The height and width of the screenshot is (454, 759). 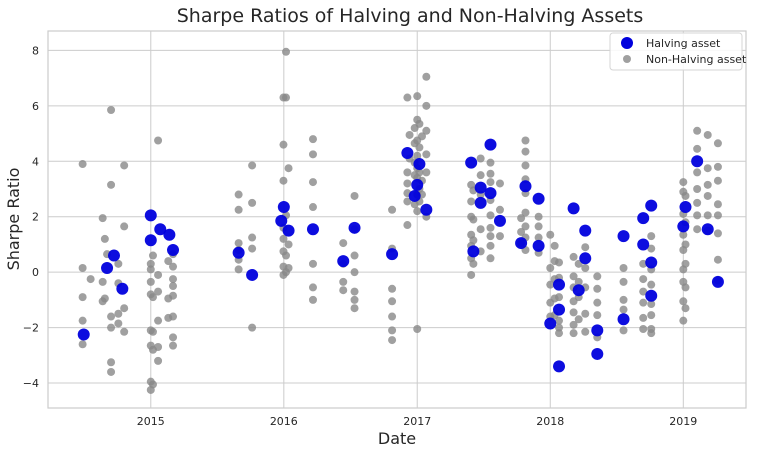 I want to click on legend: Halving asset Non-Halving asset, so click(x=678, y=51).